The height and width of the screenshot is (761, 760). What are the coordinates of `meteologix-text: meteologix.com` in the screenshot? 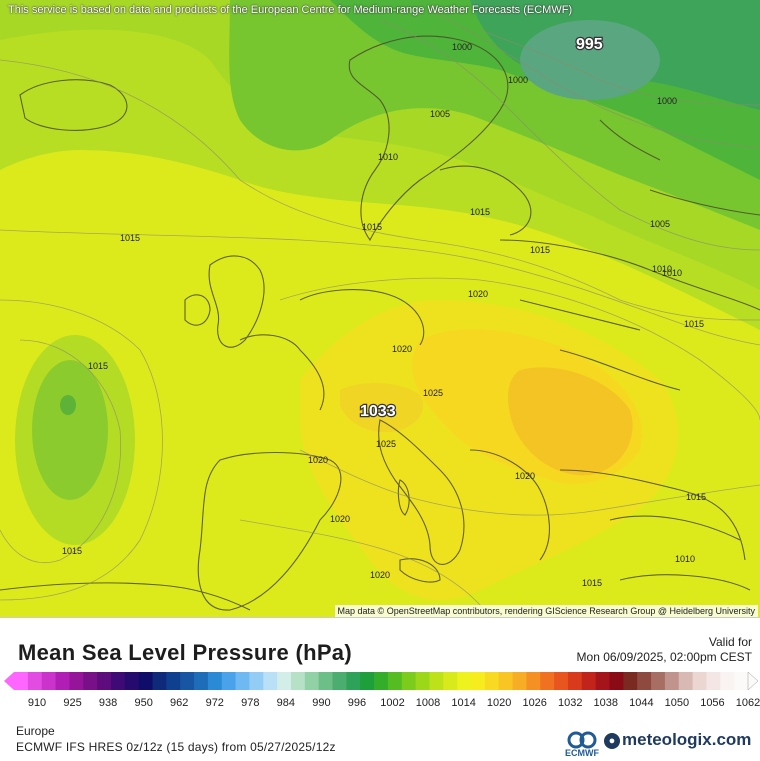 It's located at (687, 739).